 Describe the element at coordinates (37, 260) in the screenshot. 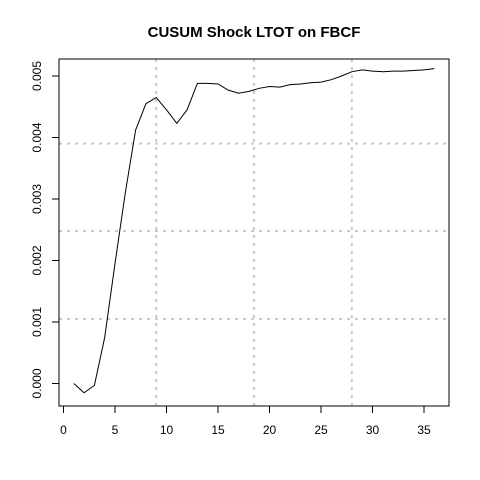

I see `y-tick-label: 0.002` at that location.